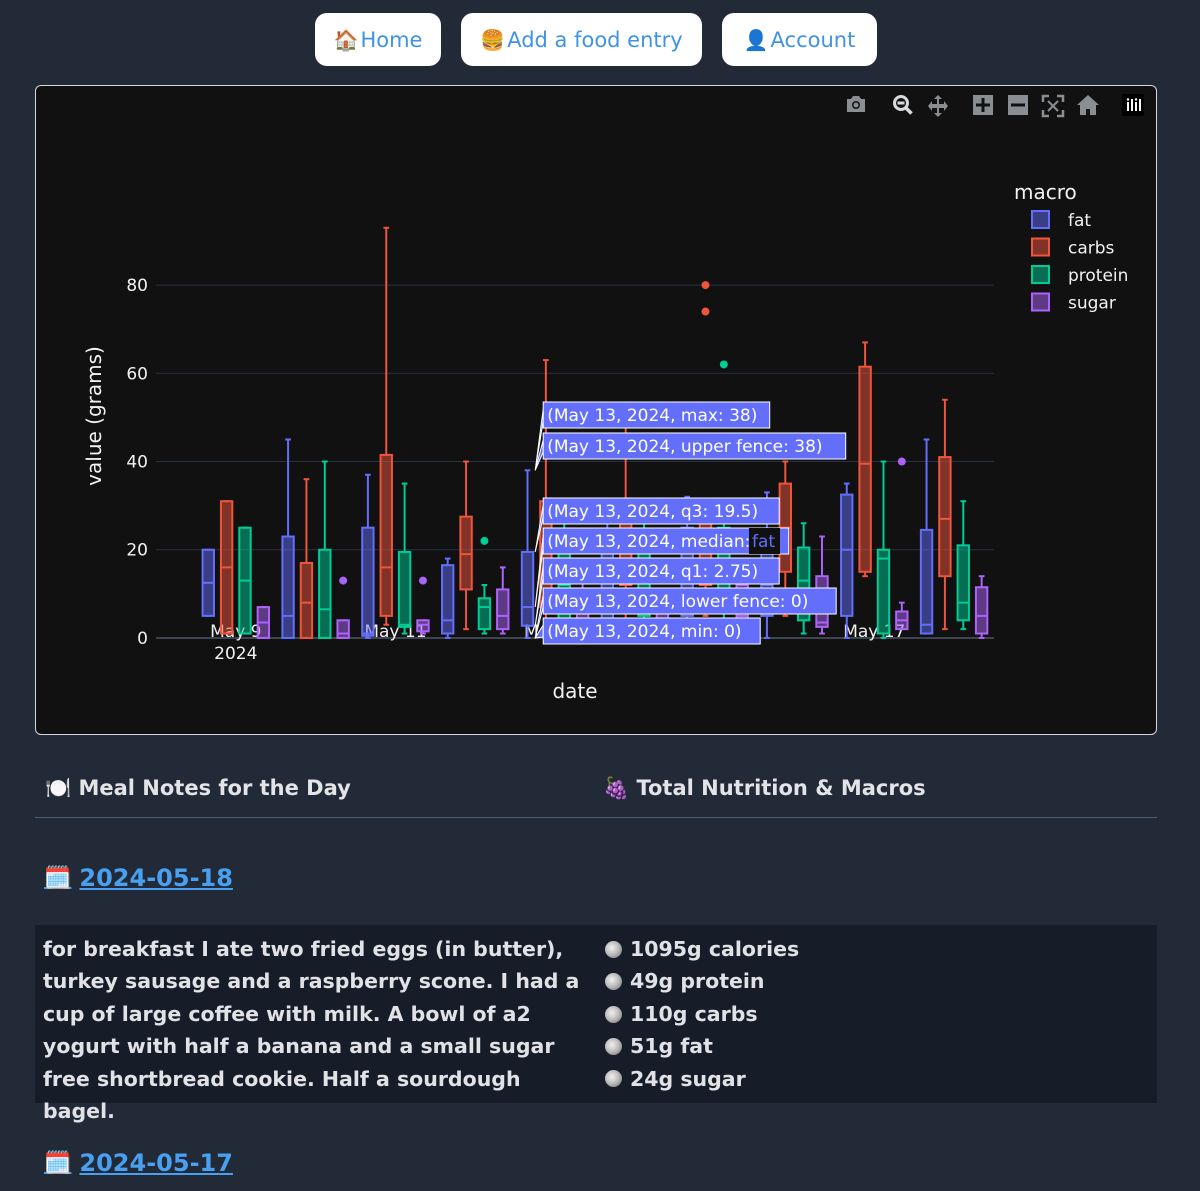 This screenshot has height=1191, width=1200. I want to click on home-button-label: Home, so click(391, 39).